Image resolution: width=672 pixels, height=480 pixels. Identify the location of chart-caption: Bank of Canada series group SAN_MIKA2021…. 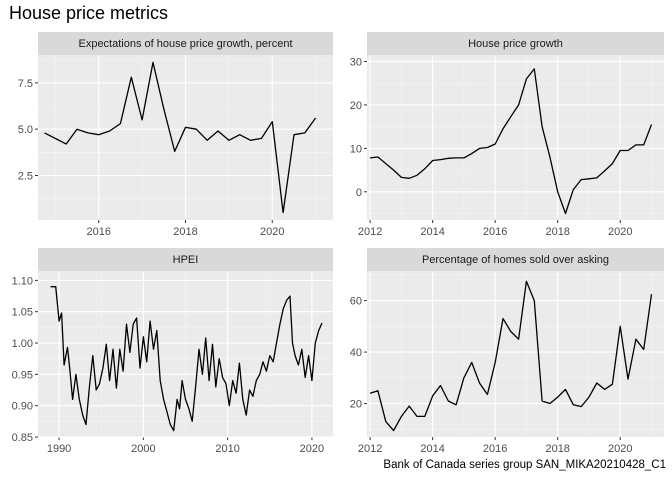
(524, 465).